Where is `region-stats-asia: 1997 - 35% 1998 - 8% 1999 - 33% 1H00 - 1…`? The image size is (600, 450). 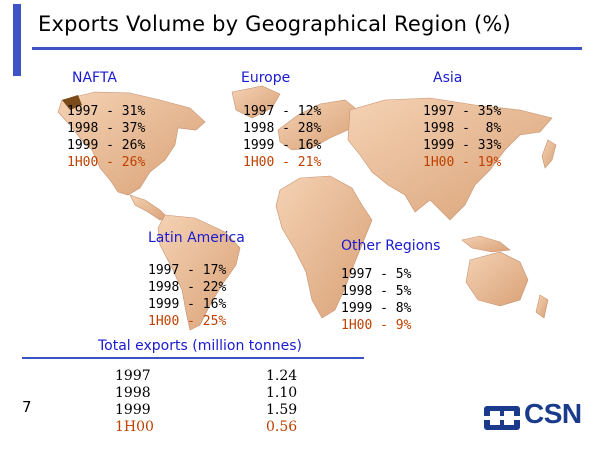 region-stats-asia: 1997 - 35% 1998 - 8% 1999 - 33% 1H00 - 1… is located at coordinates (462, 137).